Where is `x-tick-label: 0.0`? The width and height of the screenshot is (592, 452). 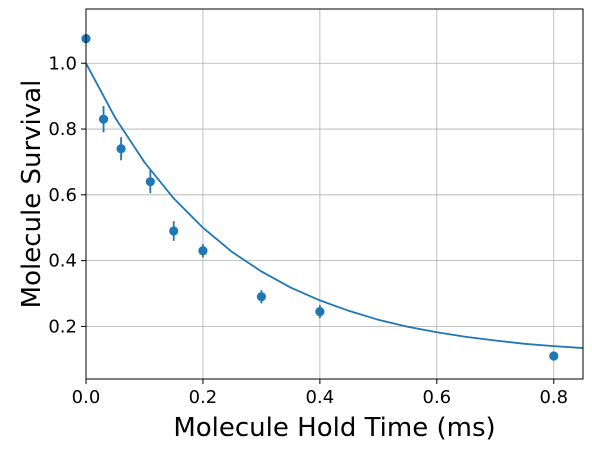 x-tick-label: 0.0 is located at coordinates (86, 397).